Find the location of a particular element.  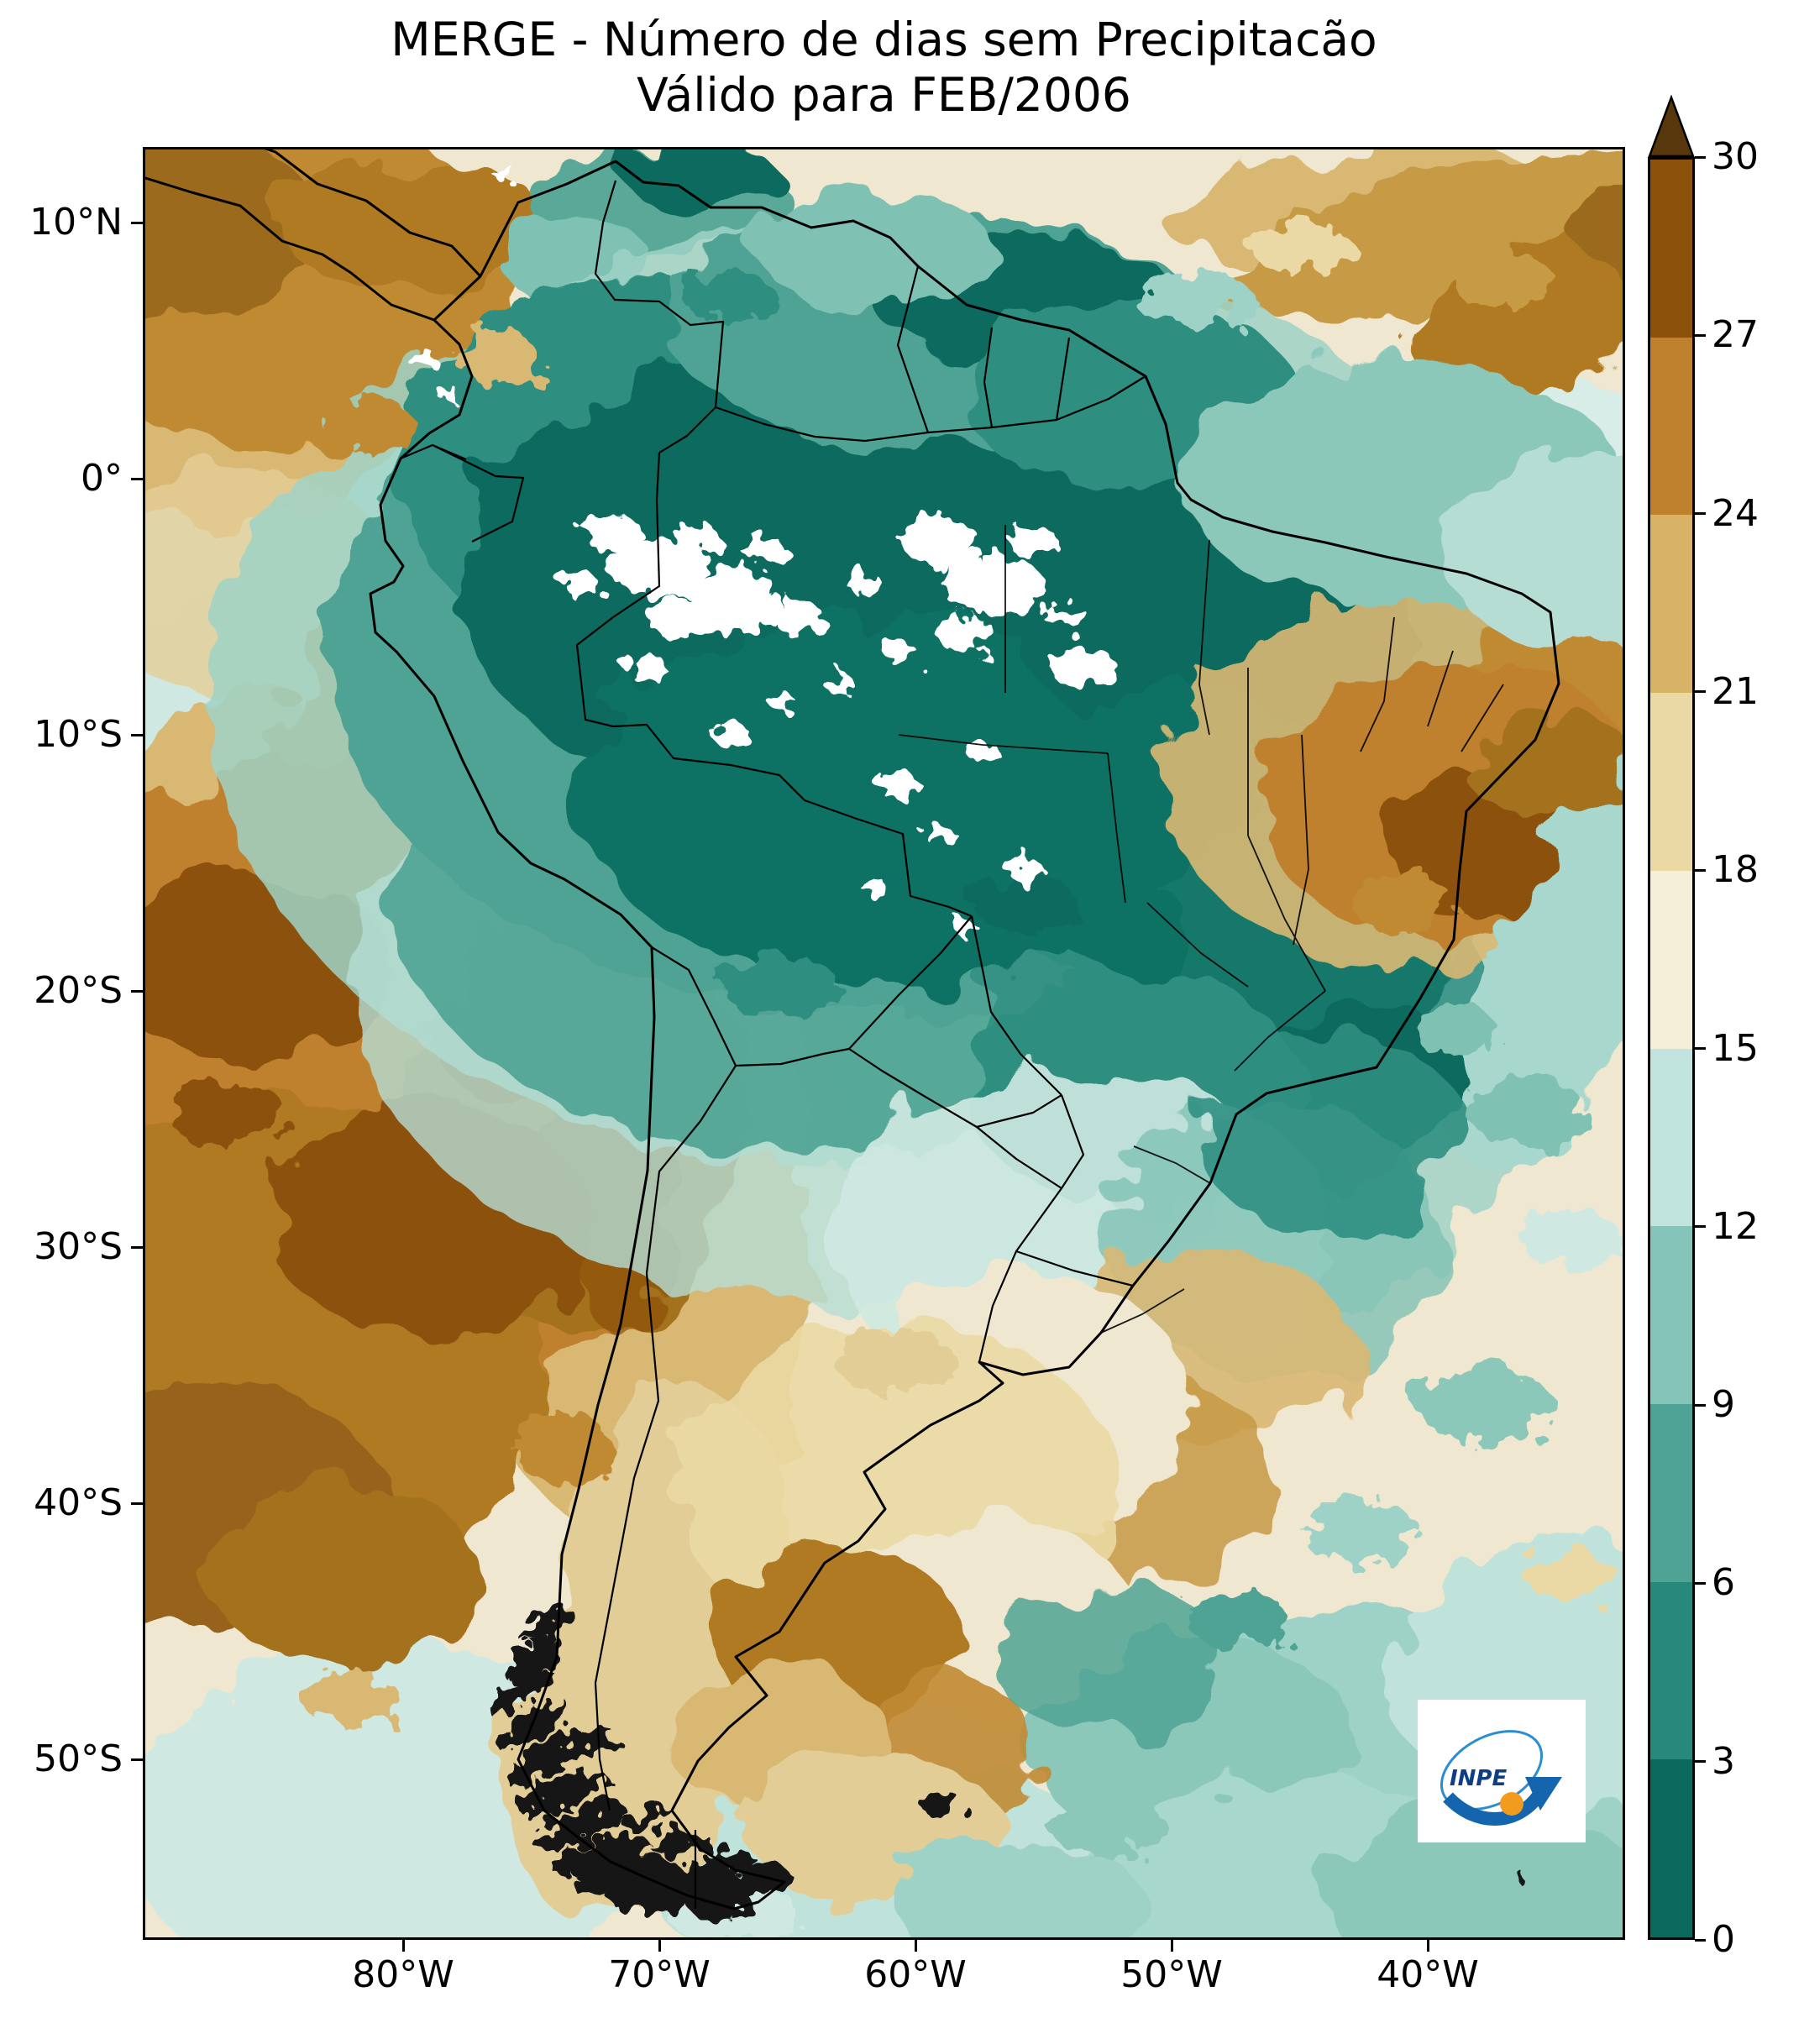

colorbar-tick-label: 30 is located at coordinates (1735, 156).